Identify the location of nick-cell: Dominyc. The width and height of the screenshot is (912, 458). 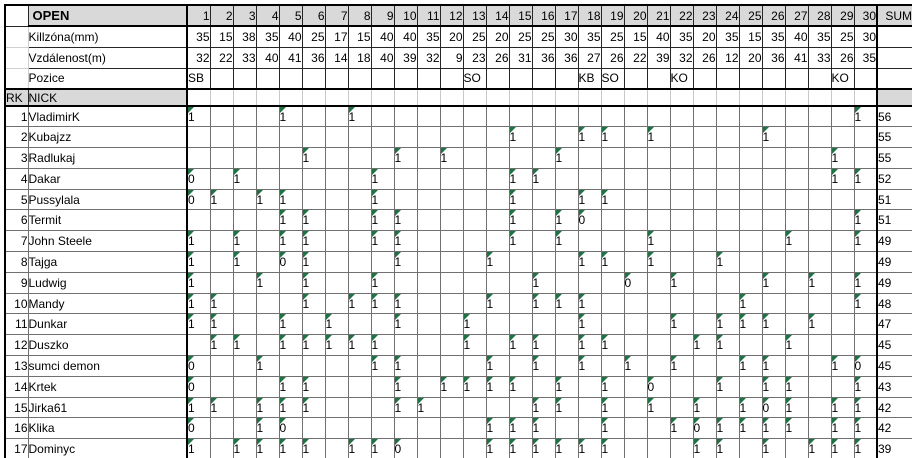
(107, 448).